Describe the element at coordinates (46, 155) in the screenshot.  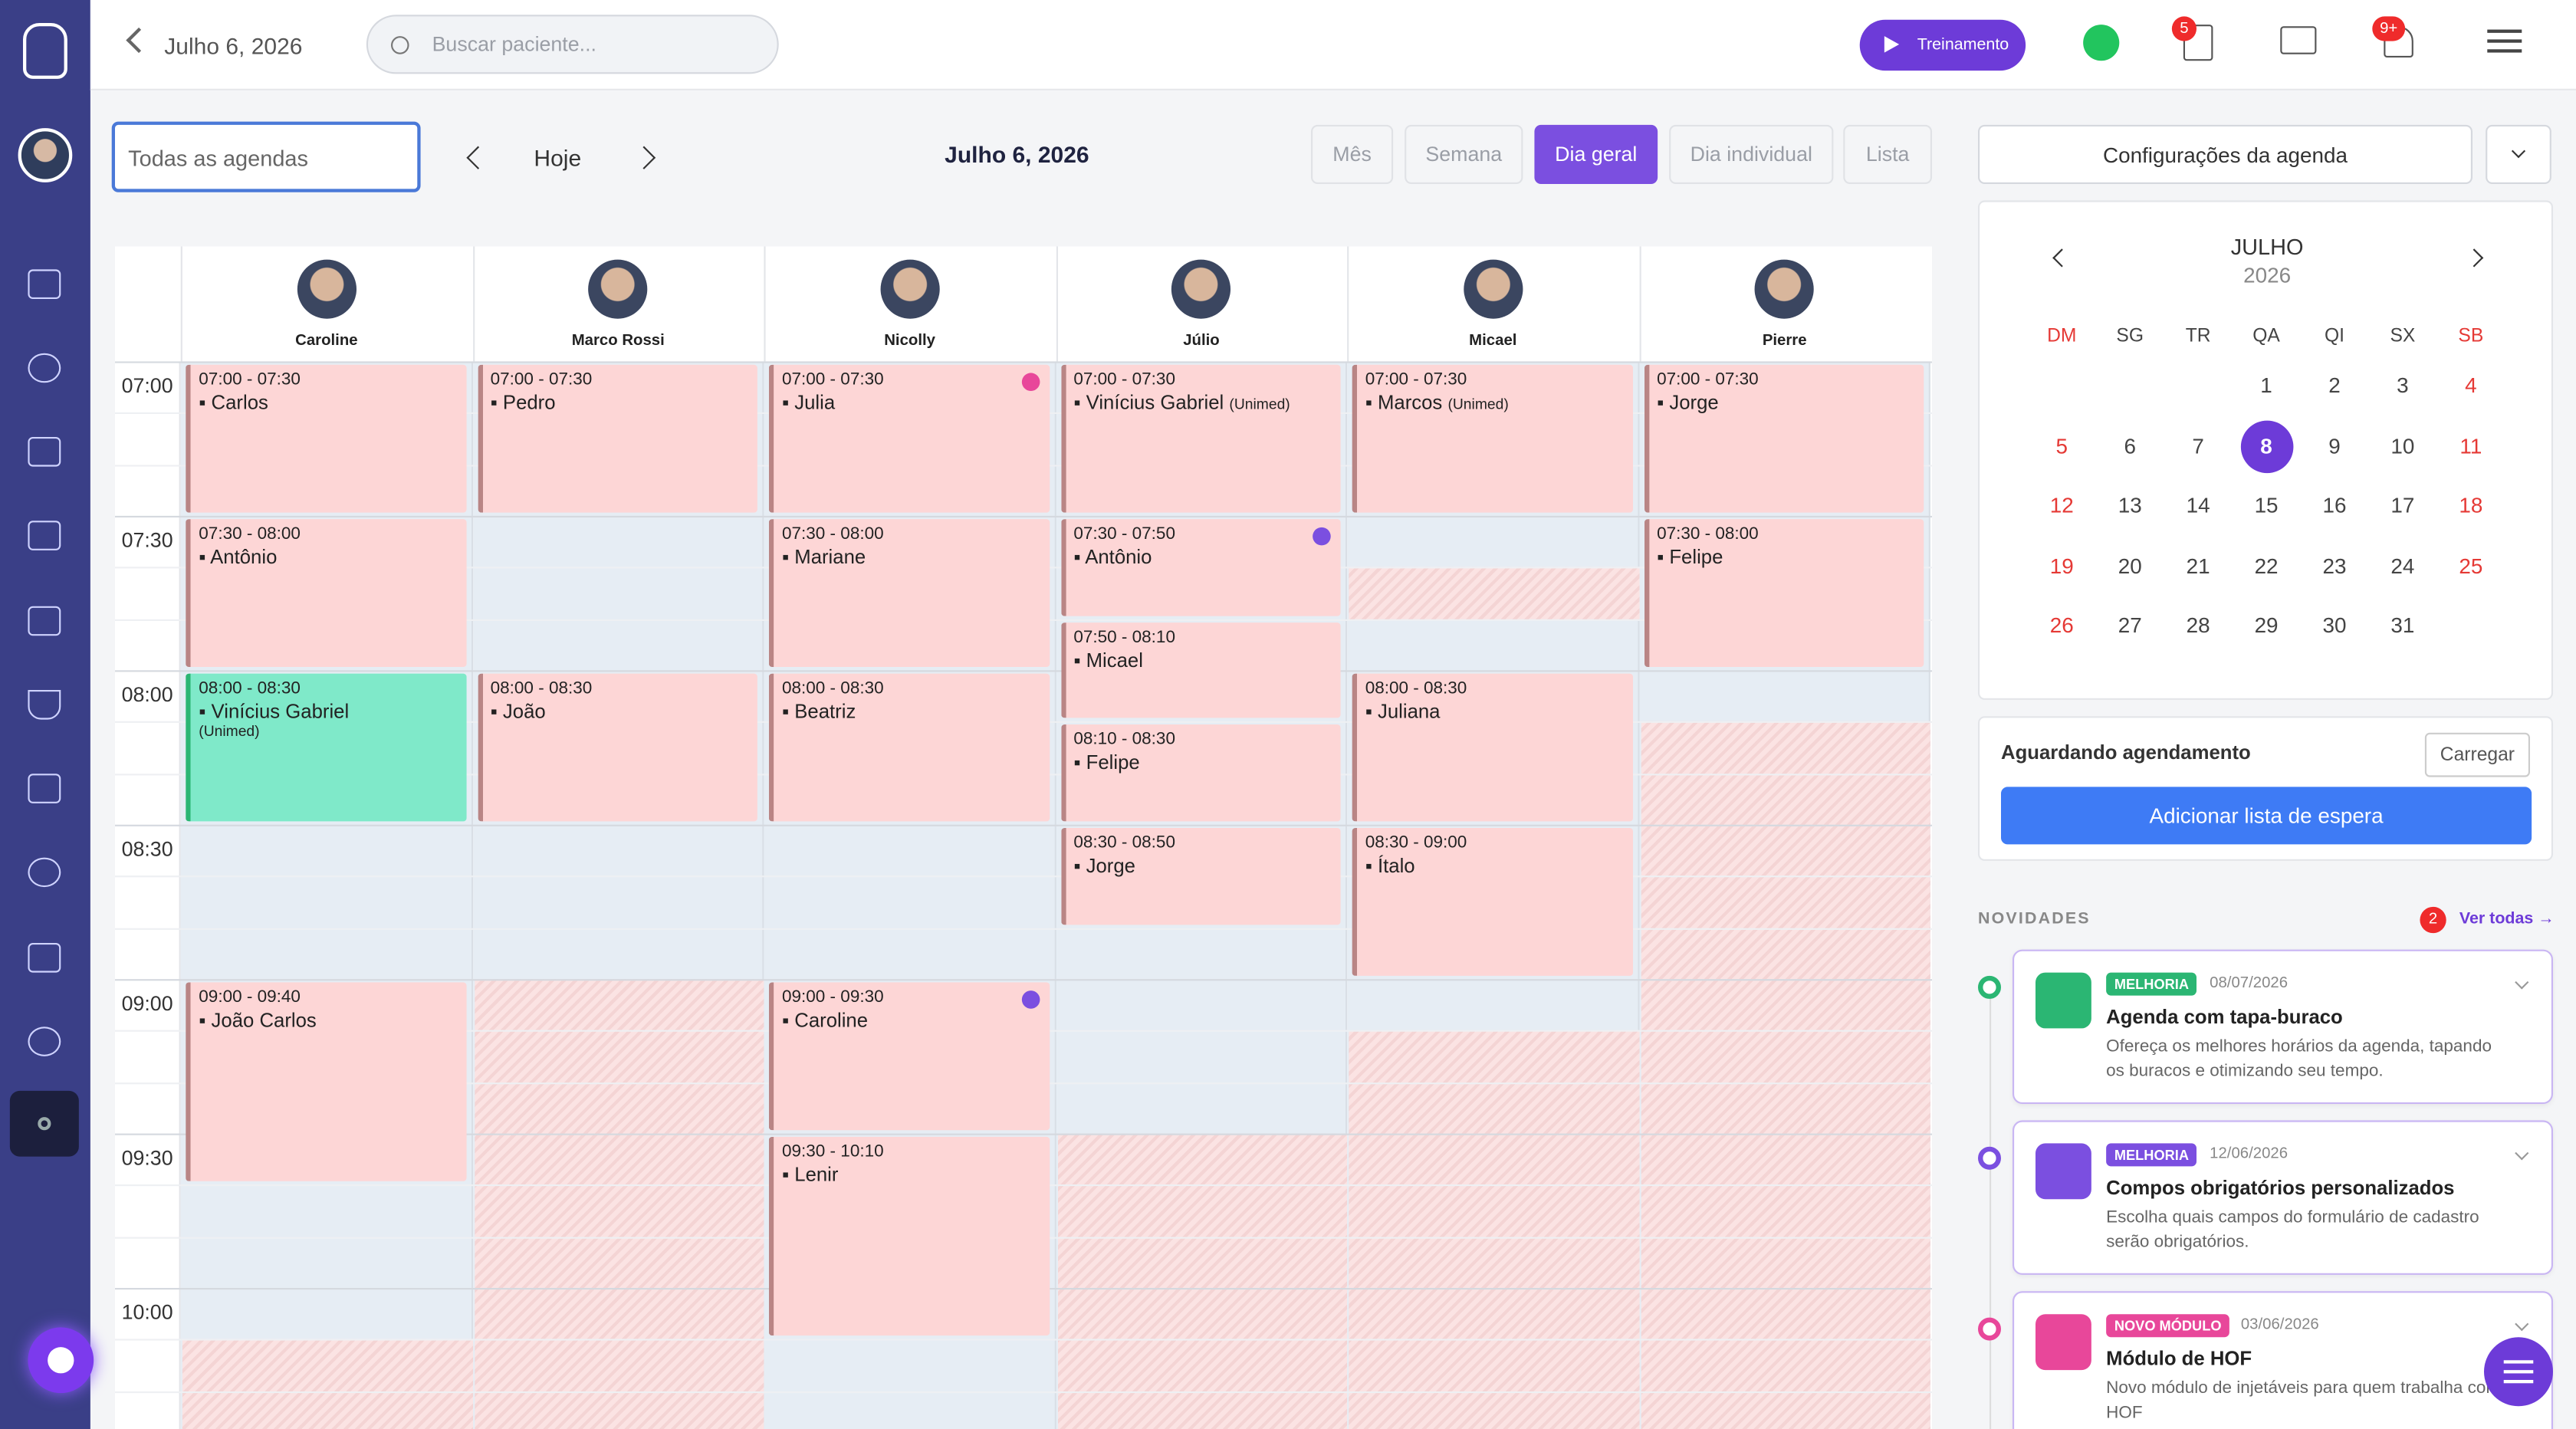
I see `user-avatar` at that location.